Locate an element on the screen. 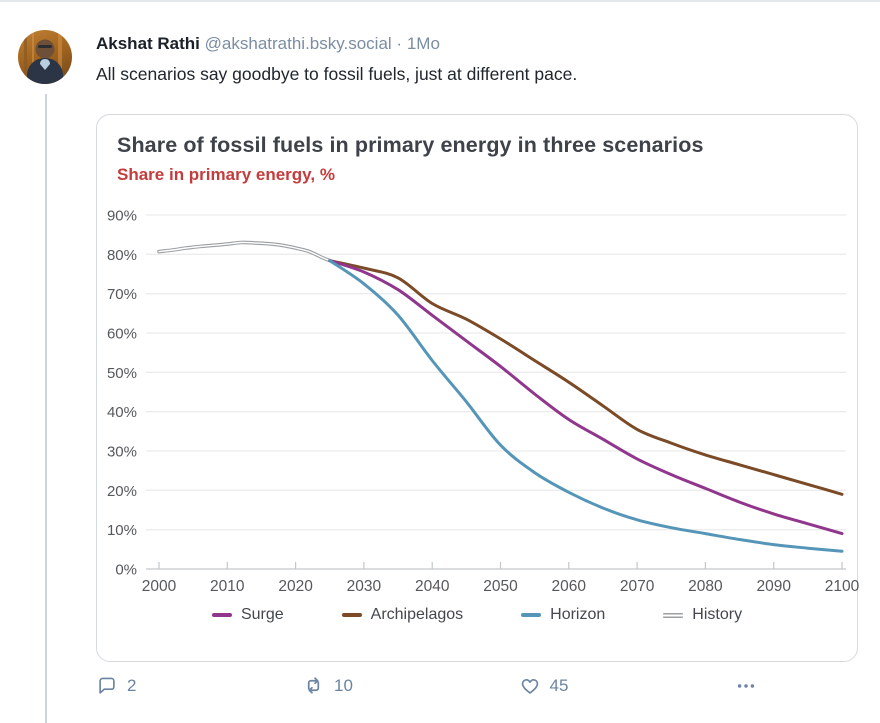  x-axis-label: 2080 is located at coordinates (705, 586).